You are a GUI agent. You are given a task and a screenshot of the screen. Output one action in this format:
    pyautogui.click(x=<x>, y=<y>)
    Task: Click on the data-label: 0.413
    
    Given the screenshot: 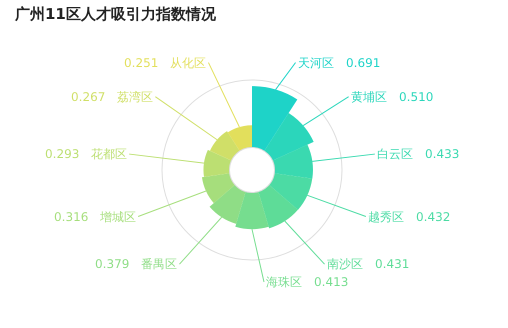 What is the action you would take?
    pyautogui.click(x=331, y=282)
    